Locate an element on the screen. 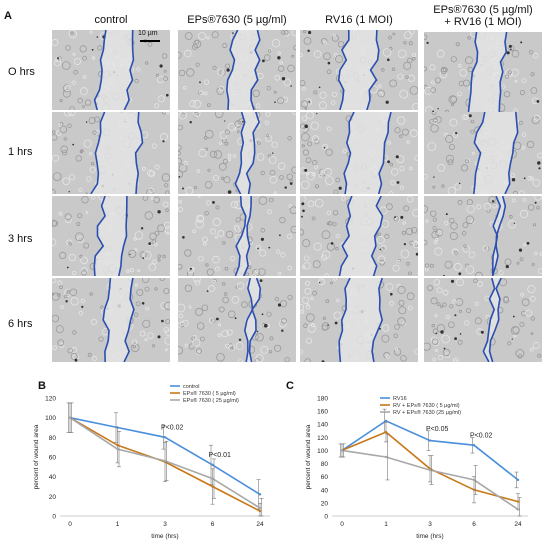 The height and width of the screenshot is (550, 542). row-label-1h: 1 hrs is located at coordinates (20, 152).